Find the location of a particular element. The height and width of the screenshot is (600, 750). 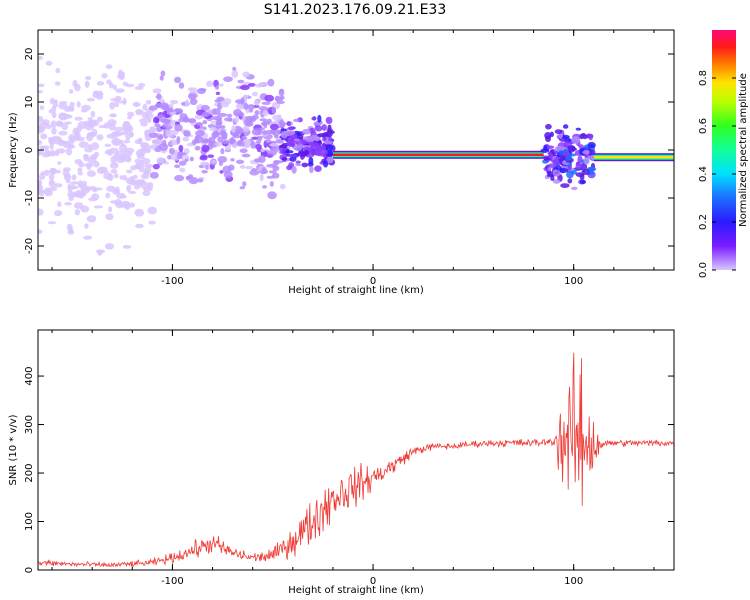

spectrogram-xlabel: Height of straight line (km) is located at coordinates (356, 290).